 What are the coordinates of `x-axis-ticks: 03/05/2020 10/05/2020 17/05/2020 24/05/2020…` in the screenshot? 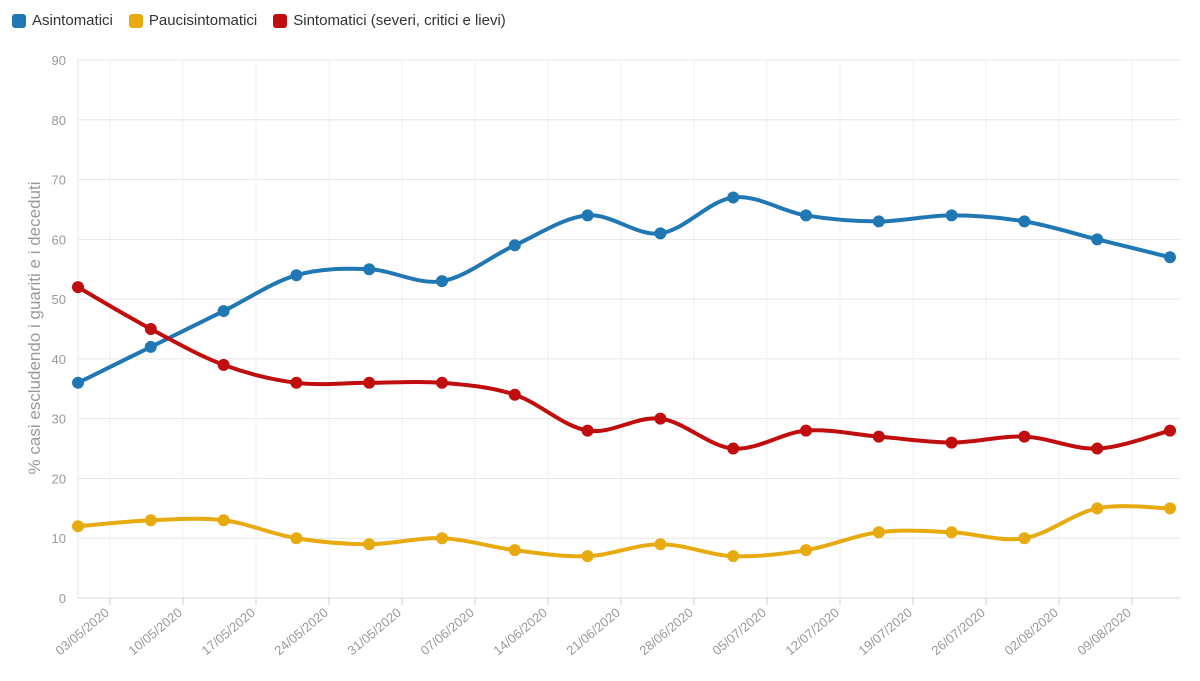 It's located at (593, 628).